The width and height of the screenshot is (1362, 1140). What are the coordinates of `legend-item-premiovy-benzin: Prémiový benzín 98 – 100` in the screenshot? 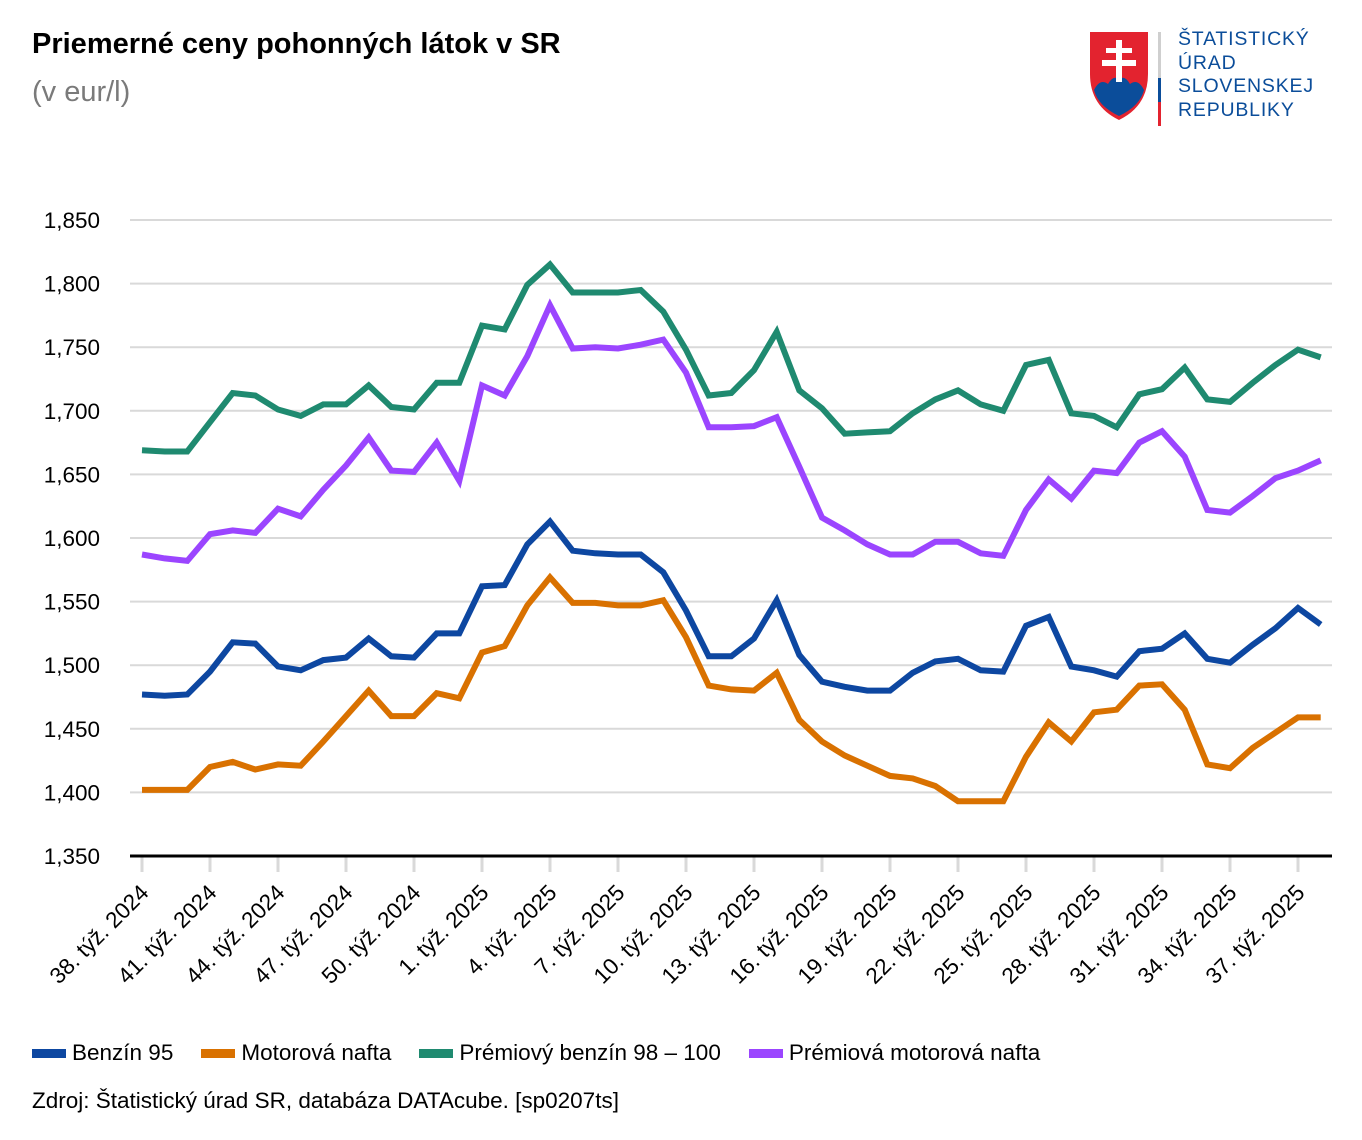 It's located at (570, 1053).